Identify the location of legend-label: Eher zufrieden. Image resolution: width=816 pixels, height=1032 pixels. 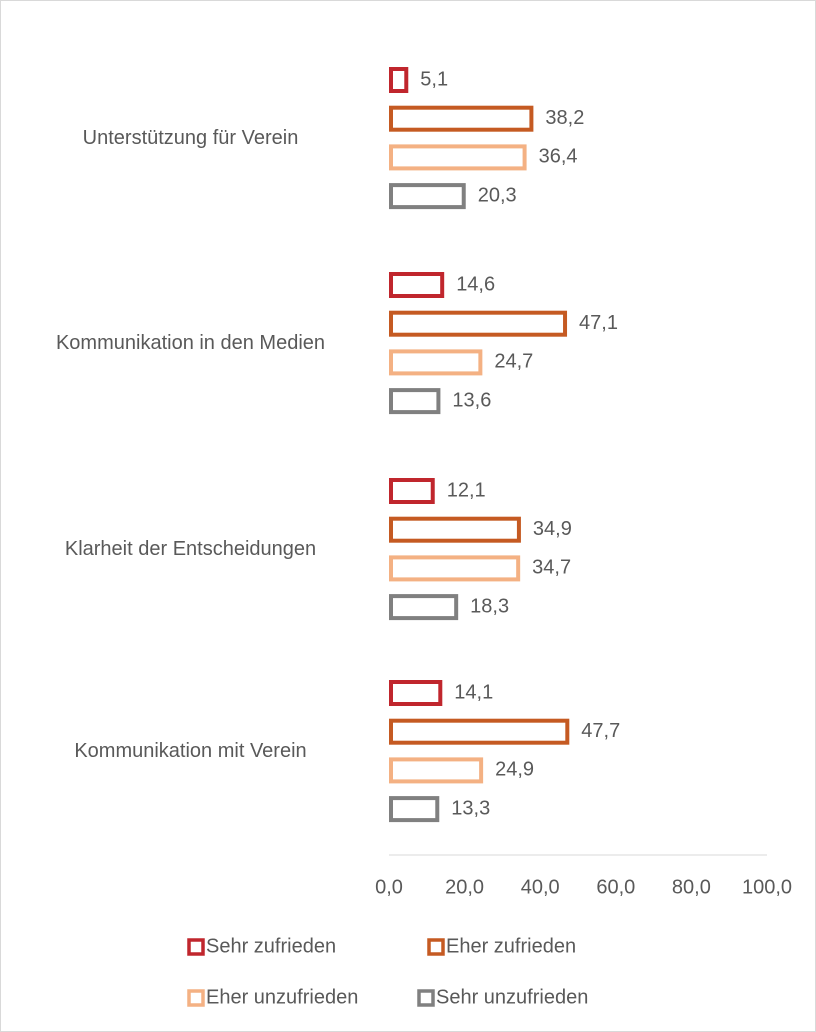
(511, 946).